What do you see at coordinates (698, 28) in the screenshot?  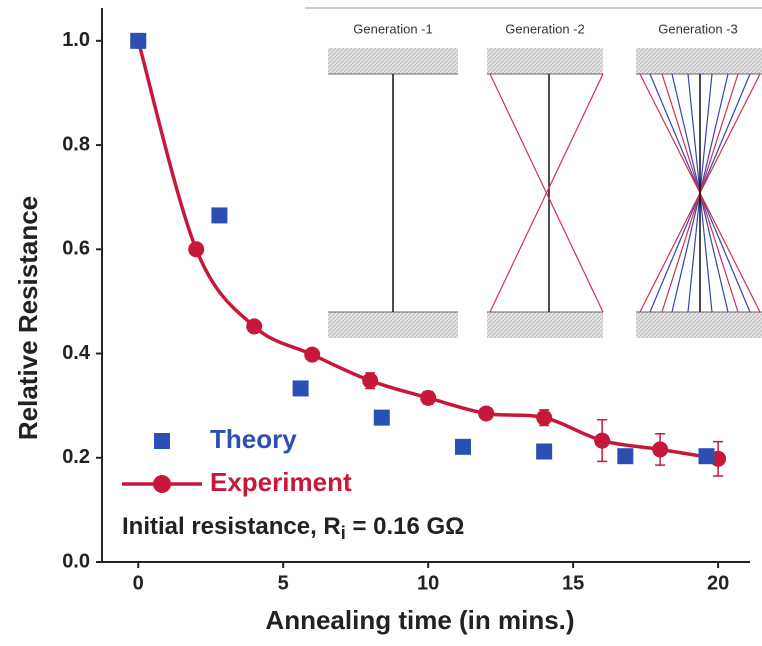 I see `inset-label: Generation -3` at bounding box center [698, 28].